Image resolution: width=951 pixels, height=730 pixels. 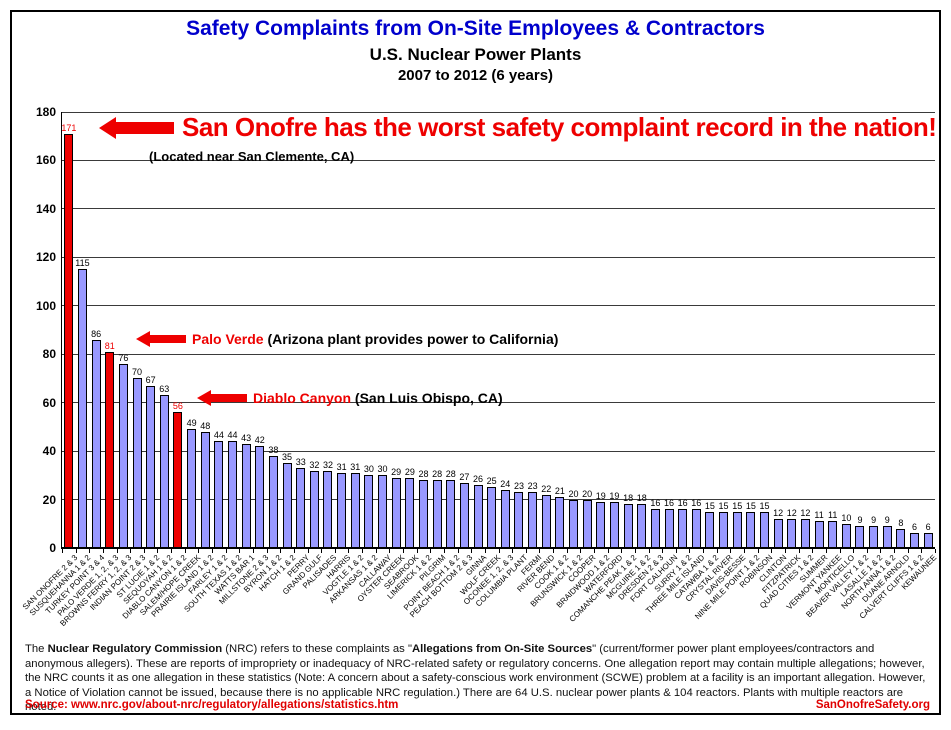 I want to click on bar-value-label: 24, so click(x=505, y=483).